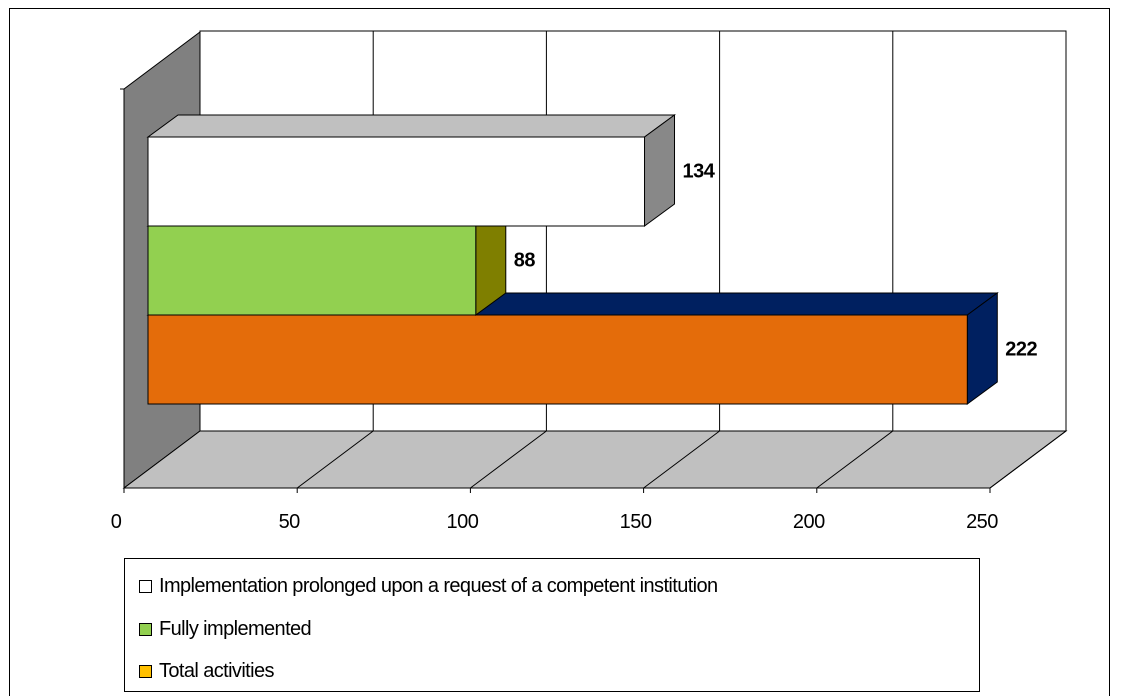  I want to click on data-label-fully: 88, so click(525, 261).